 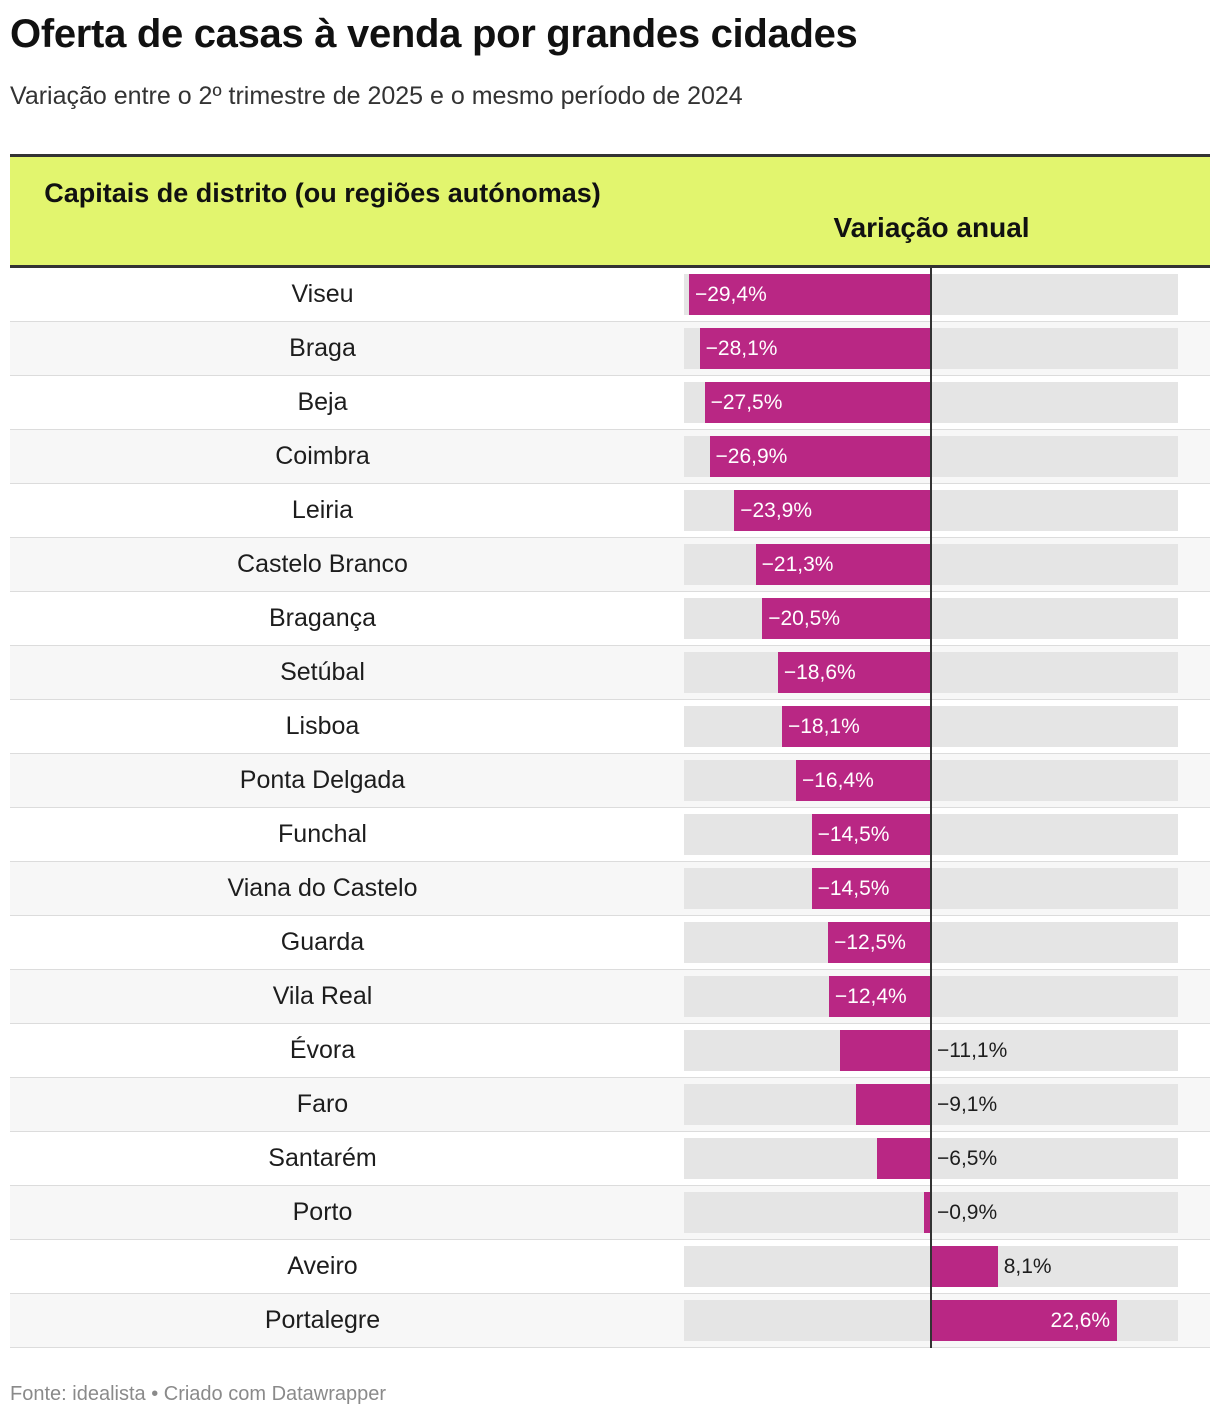 I want to click on bar-value-label: −23,9%, so click(x=776, y=510).